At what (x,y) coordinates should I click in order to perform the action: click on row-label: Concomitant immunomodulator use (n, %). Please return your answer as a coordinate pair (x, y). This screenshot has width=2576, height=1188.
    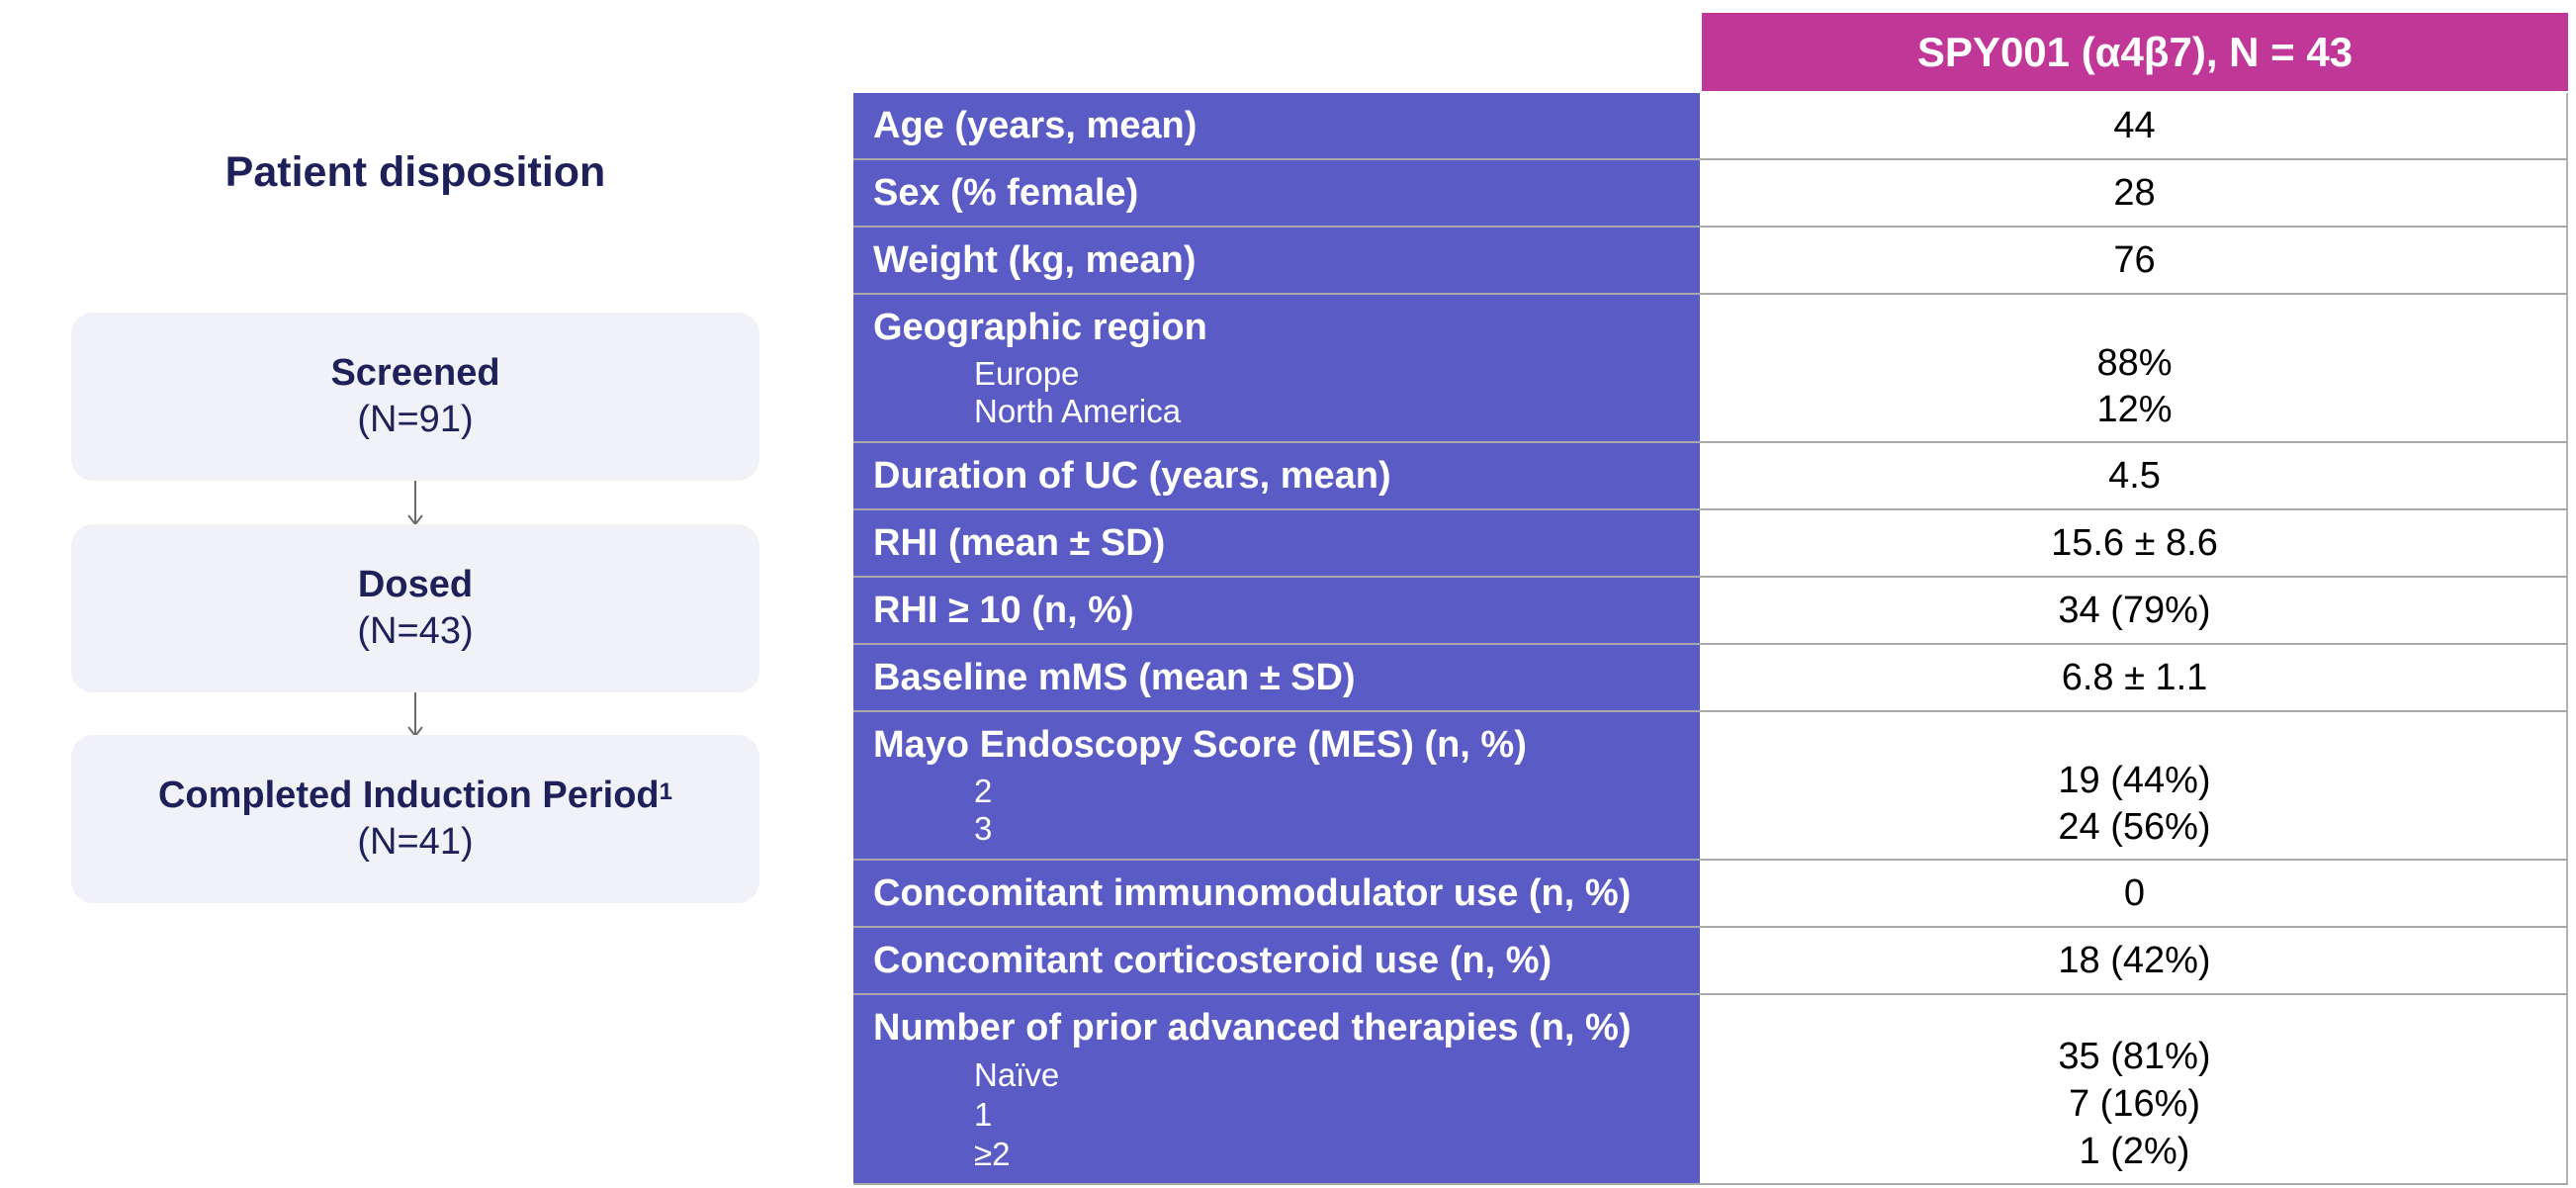
    Looking at the image, I should click on (1252, 893).